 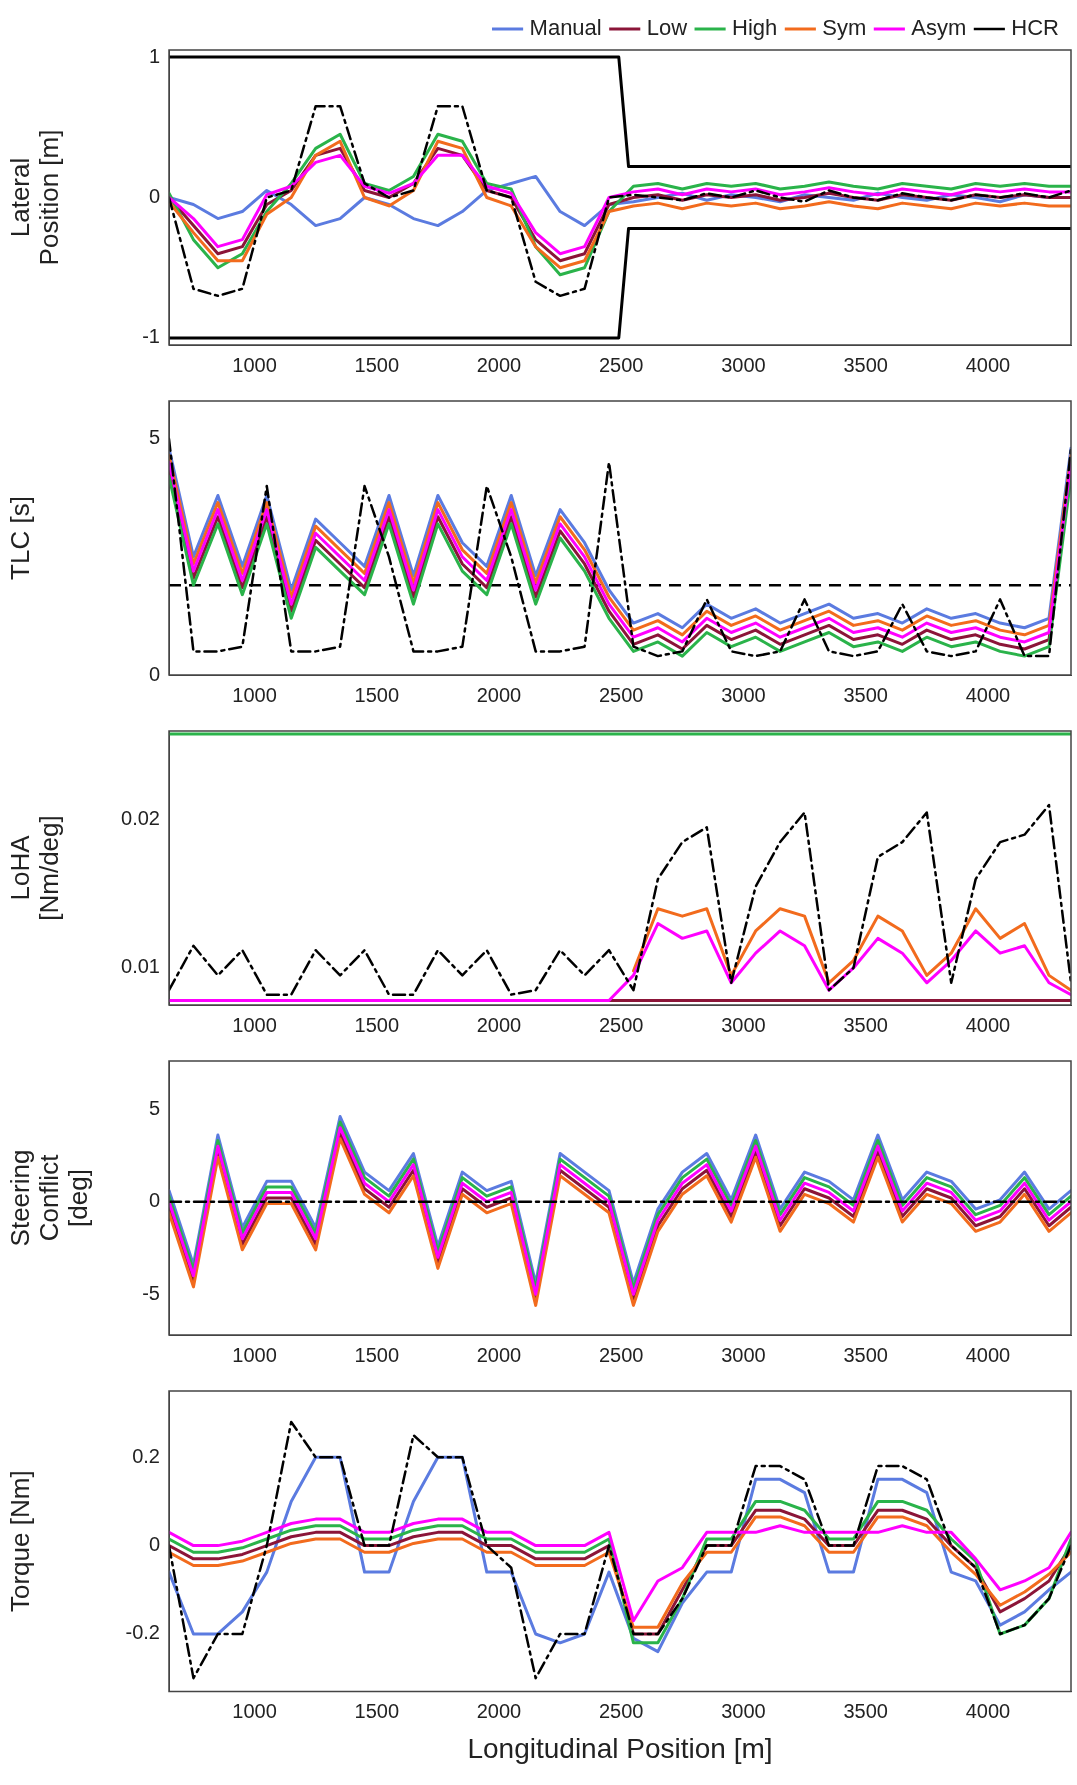 I want to click on legend-label: Manual, so click(x=565, y=28).